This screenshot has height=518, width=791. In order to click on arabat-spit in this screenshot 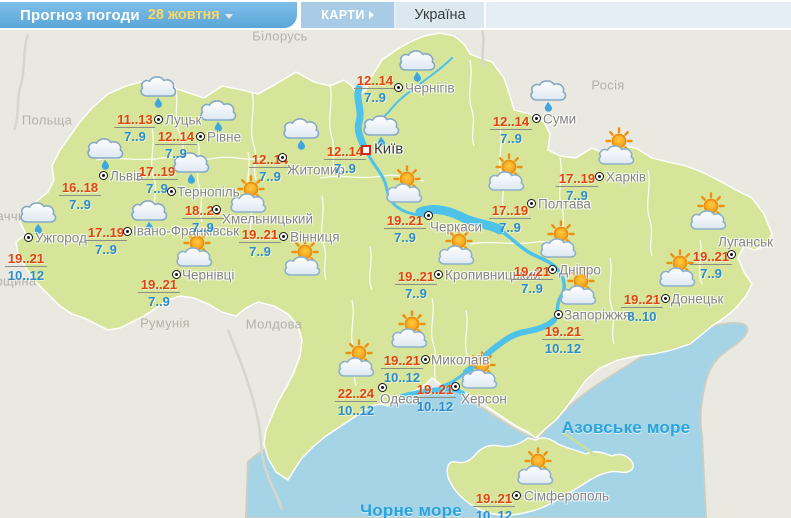, I will do `click(579, 443)`.